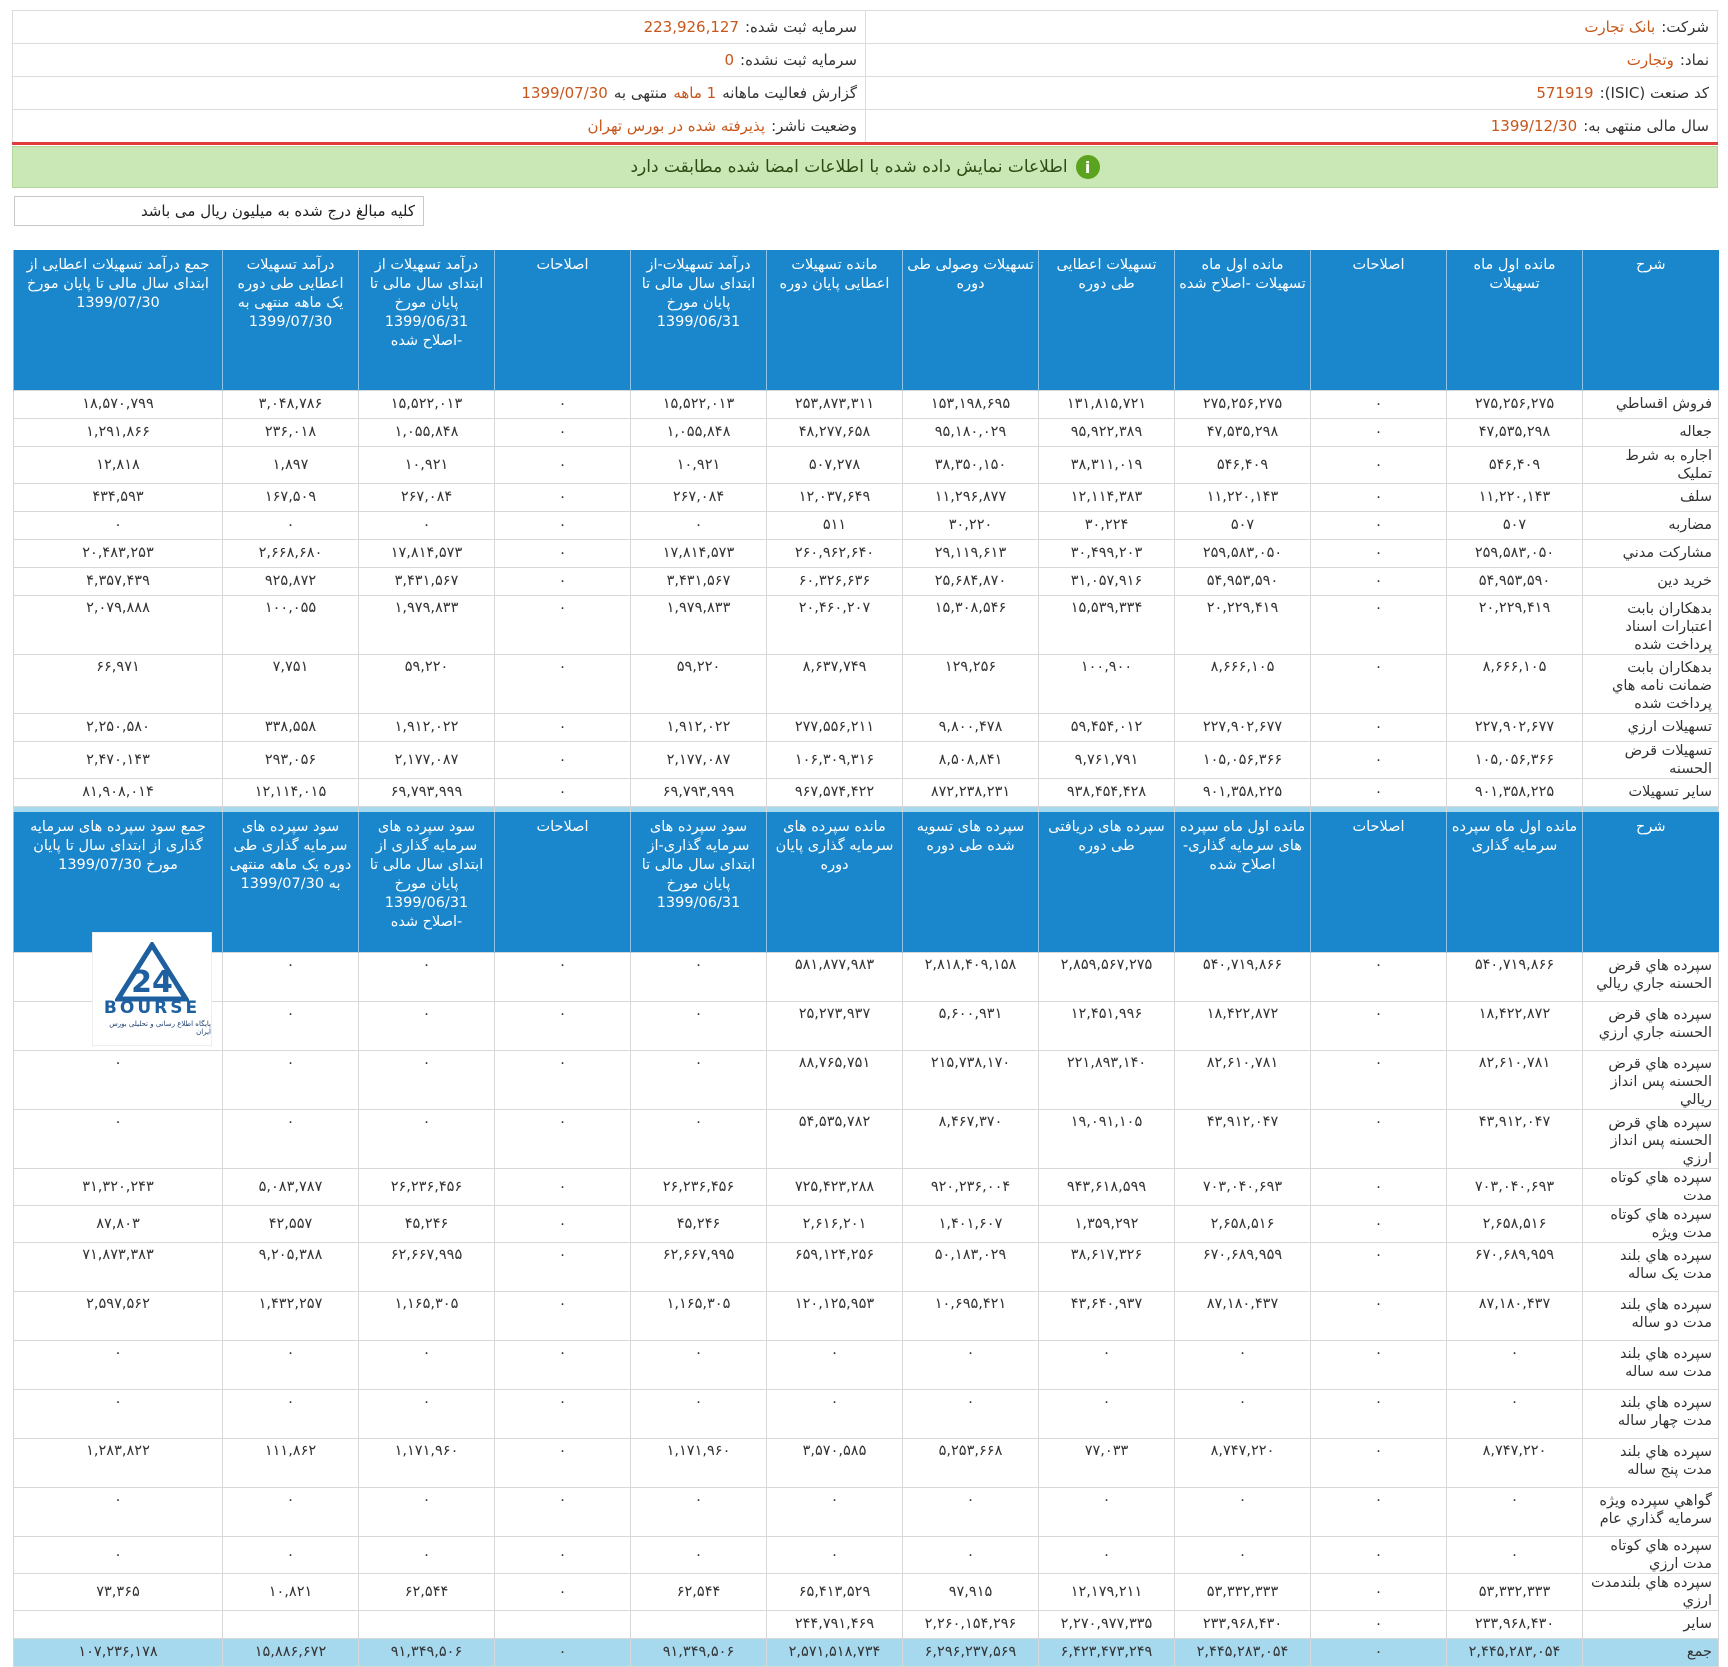 This screenshot has height=1667, width=1728. I want to click on table-cell: ۷۱,۸۷۳,۳۸۳, so click(118, 1266).